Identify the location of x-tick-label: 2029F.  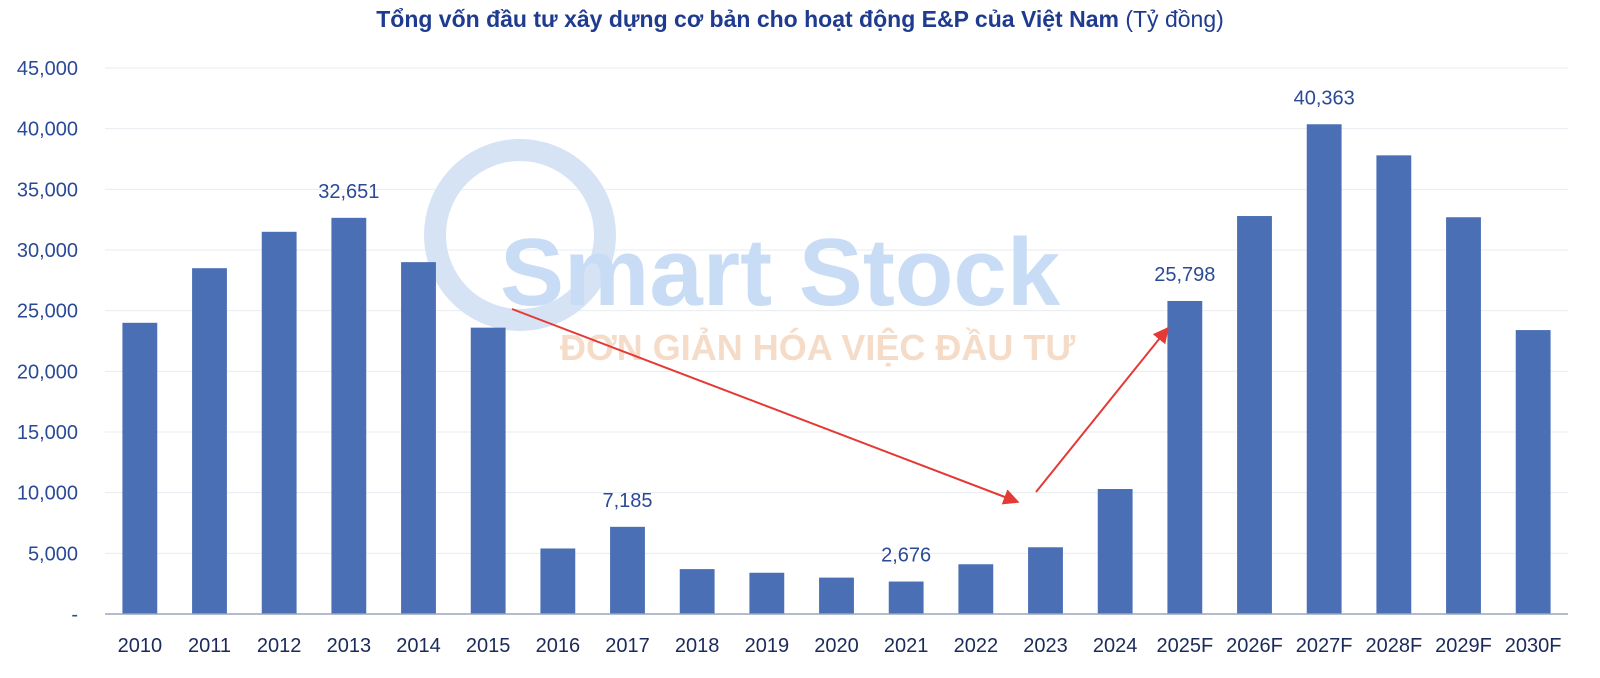
(1463, 646).